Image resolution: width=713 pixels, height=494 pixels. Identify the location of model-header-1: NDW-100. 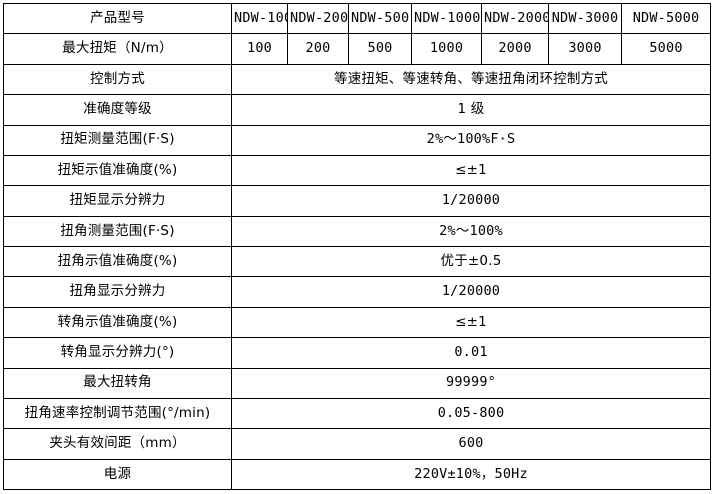
(259, 18).